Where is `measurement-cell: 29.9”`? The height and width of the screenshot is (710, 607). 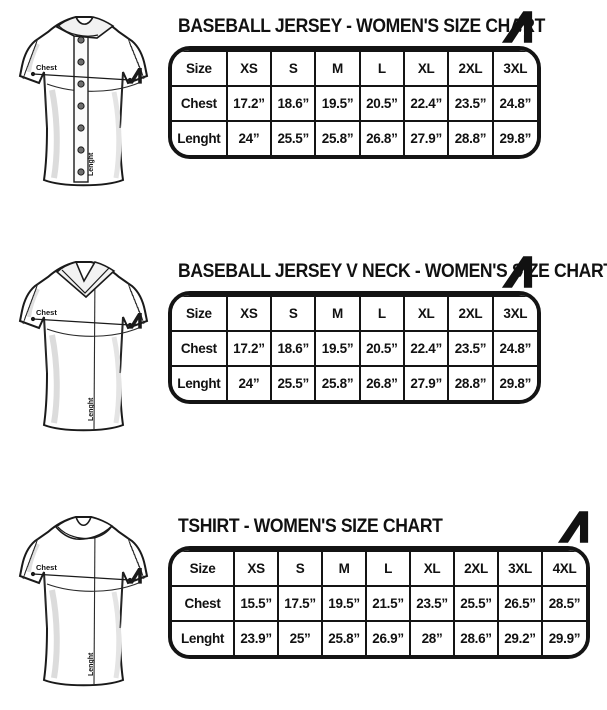
measurement-cell: 29.9” is located at coordinates (563, 637).